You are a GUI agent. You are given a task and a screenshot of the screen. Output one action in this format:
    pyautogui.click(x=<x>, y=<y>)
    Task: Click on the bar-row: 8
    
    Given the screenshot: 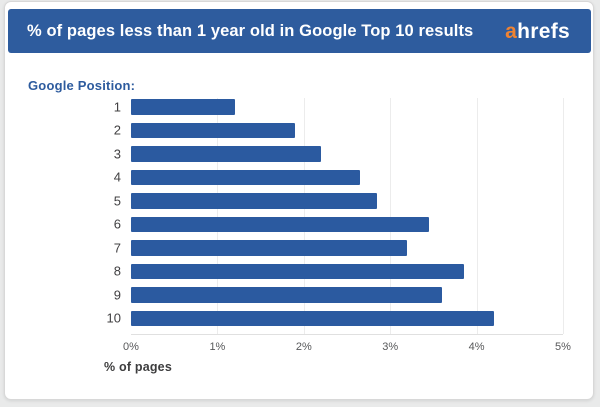 What is the action you would take?
    pyautogui.click(x=338, y=271)
    